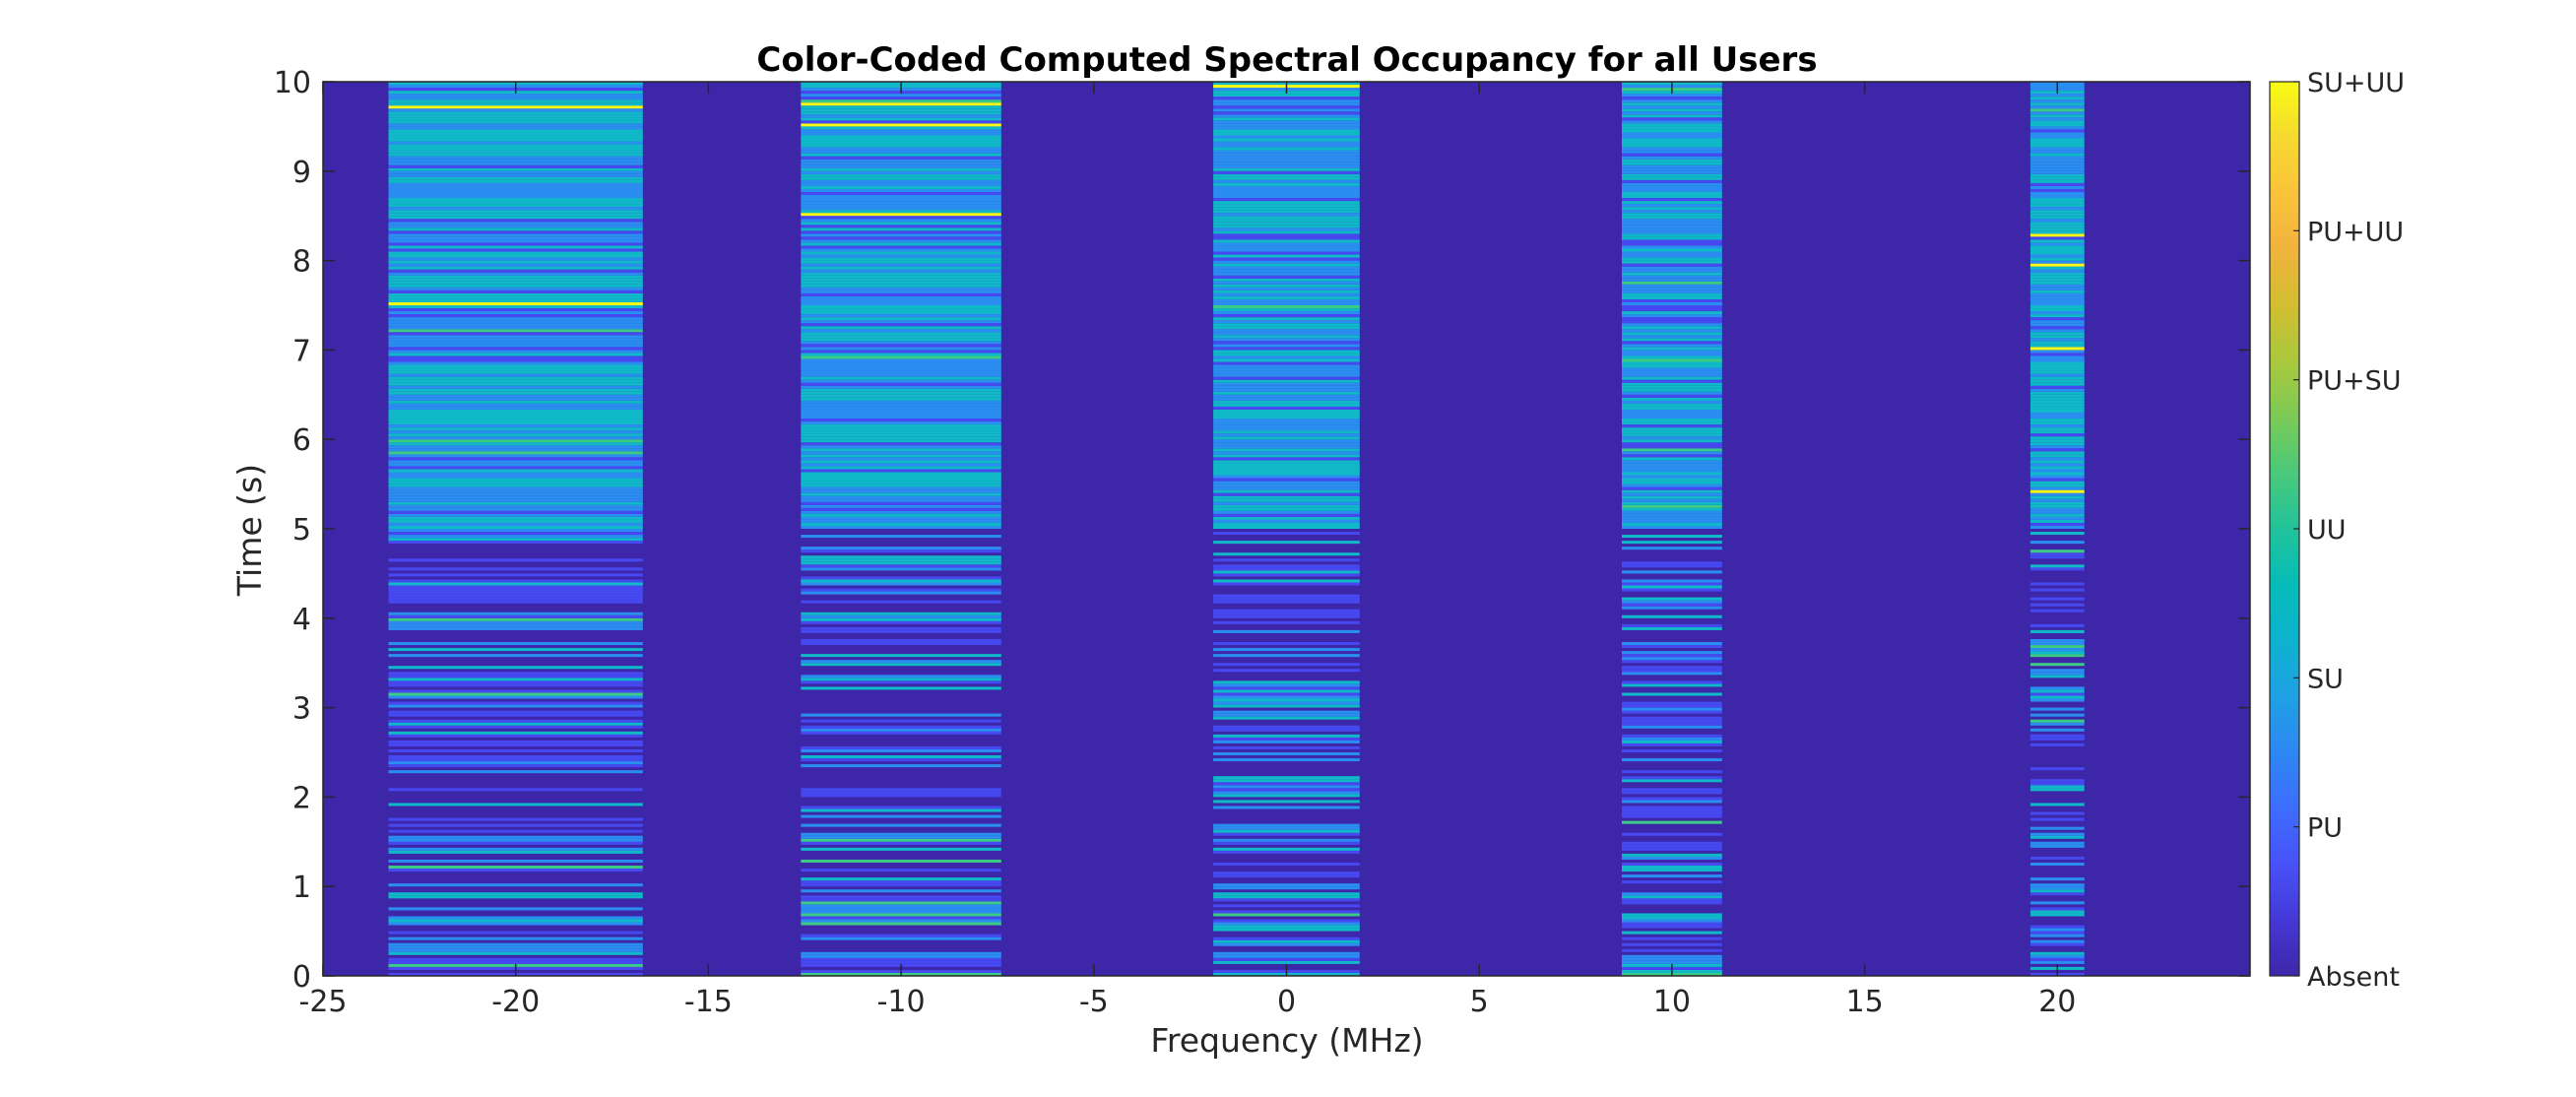 This screenshot has height=1097, width=2576. I want to click on y-tick-label: 7, so click(301, 351).